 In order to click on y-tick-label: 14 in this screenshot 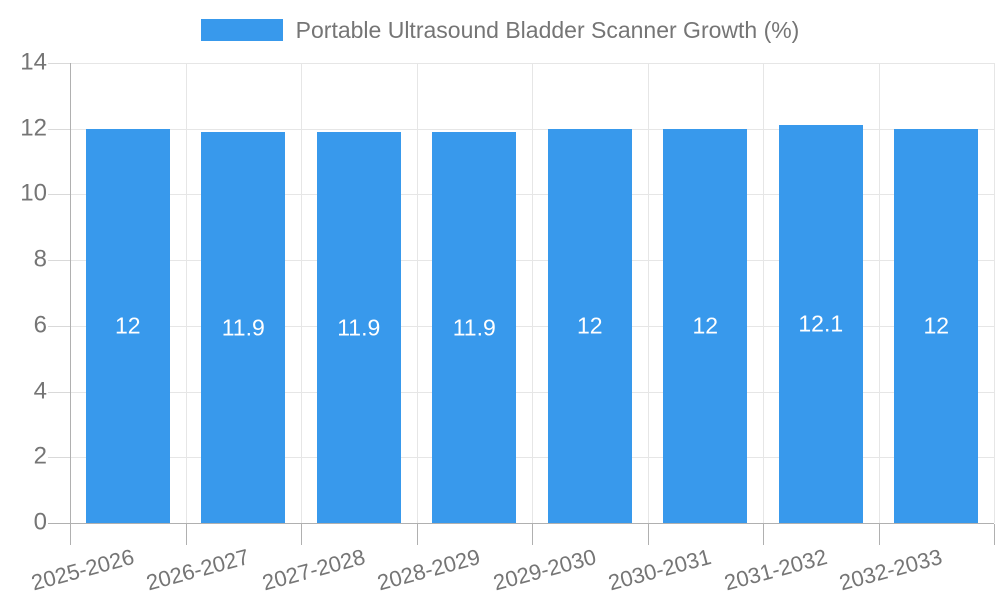, I will do `click(33, 62)`.